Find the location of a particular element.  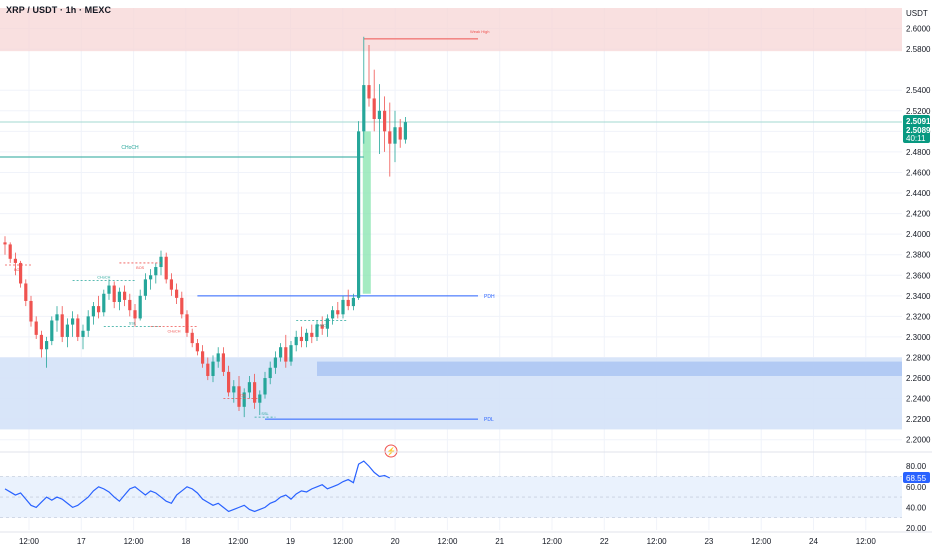

pdl-label: PDL is located at coordinates (489, 420).